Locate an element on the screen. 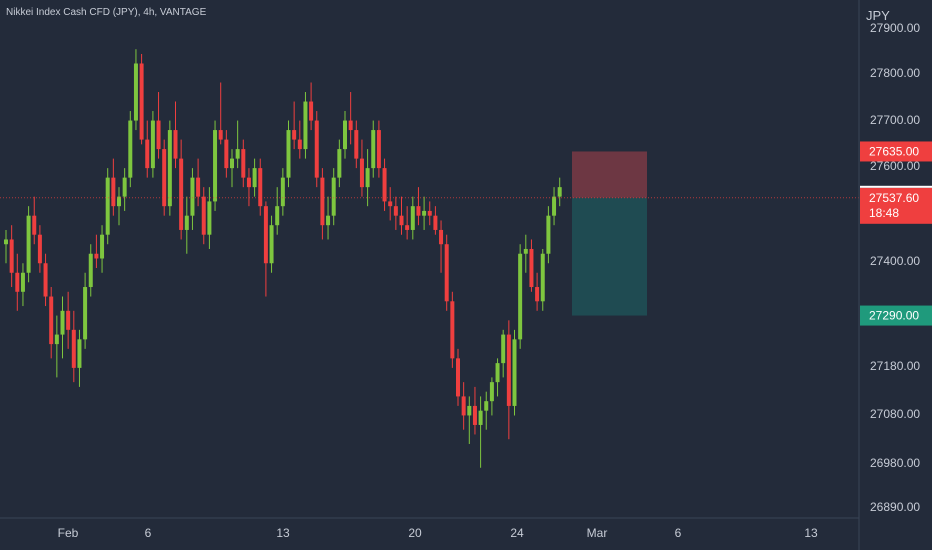 The height and width of the screenshot is (550, 932). chart-title: Nikkei Index Cash CFD (JPY), 4h, VANTAGE is located at coordinates (106, 12).